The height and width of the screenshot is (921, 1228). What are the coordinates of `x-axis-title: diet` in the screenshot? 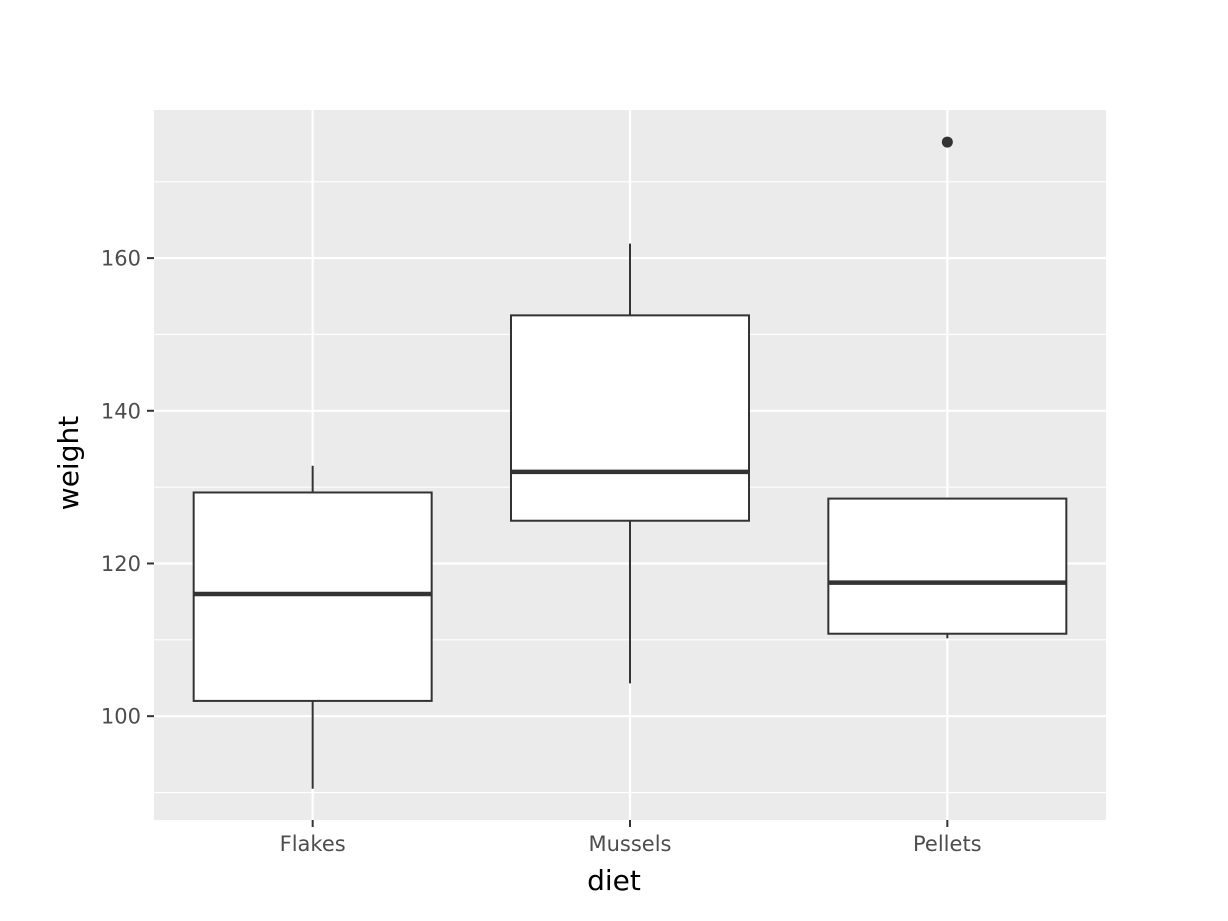 It's located at (614, 880).